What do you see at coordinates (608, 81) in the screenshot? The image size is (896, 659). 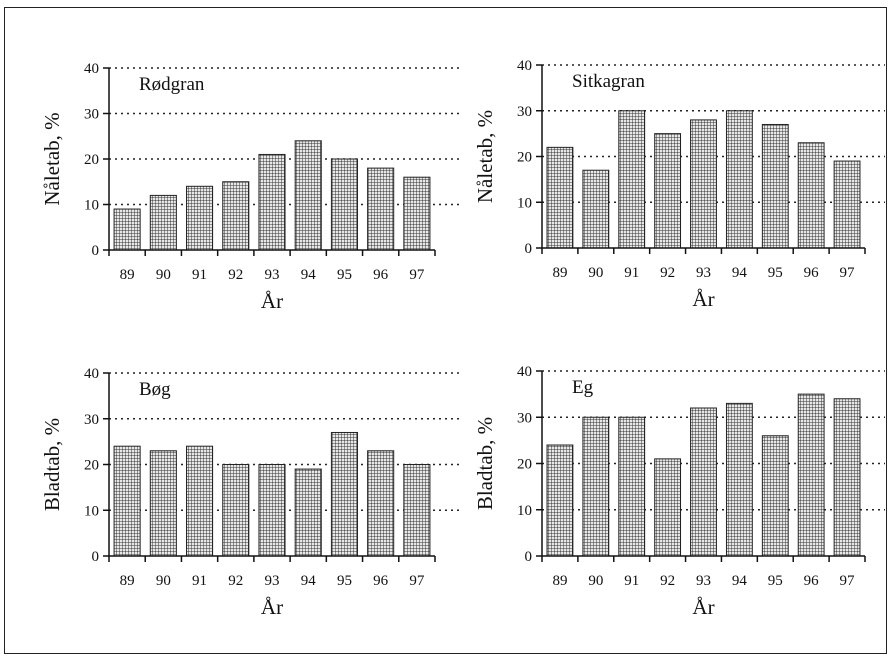 I see `chart-title: Sitkagran` at bounding box center [608, 81].